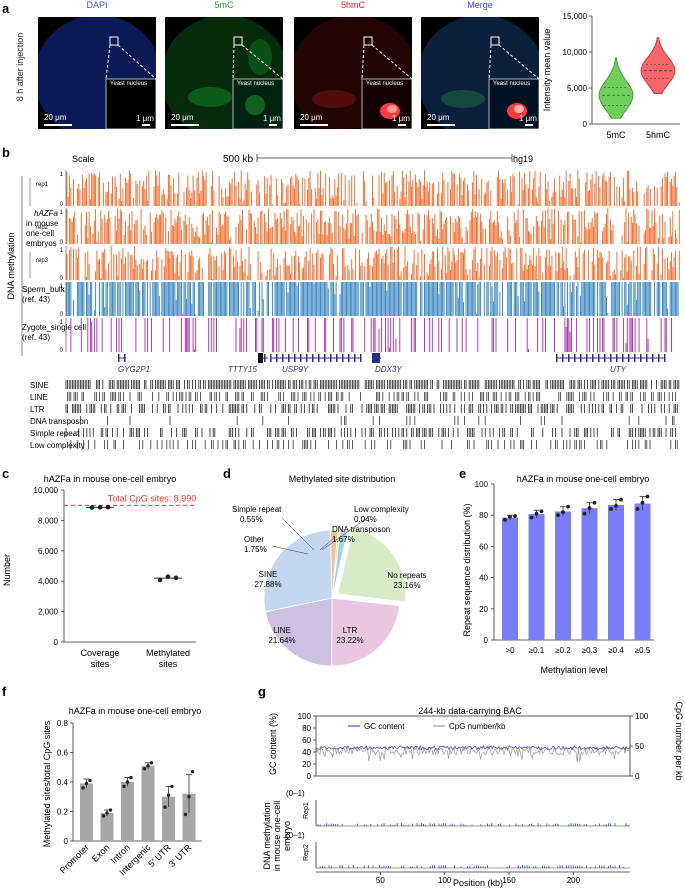 The image size is (685, 890). What do you see at coordinates (110, 479) in the screenshot?
I see `chart-c-title: hAZFa in mouse one-cell embryo` at bounding box center [110, 479].